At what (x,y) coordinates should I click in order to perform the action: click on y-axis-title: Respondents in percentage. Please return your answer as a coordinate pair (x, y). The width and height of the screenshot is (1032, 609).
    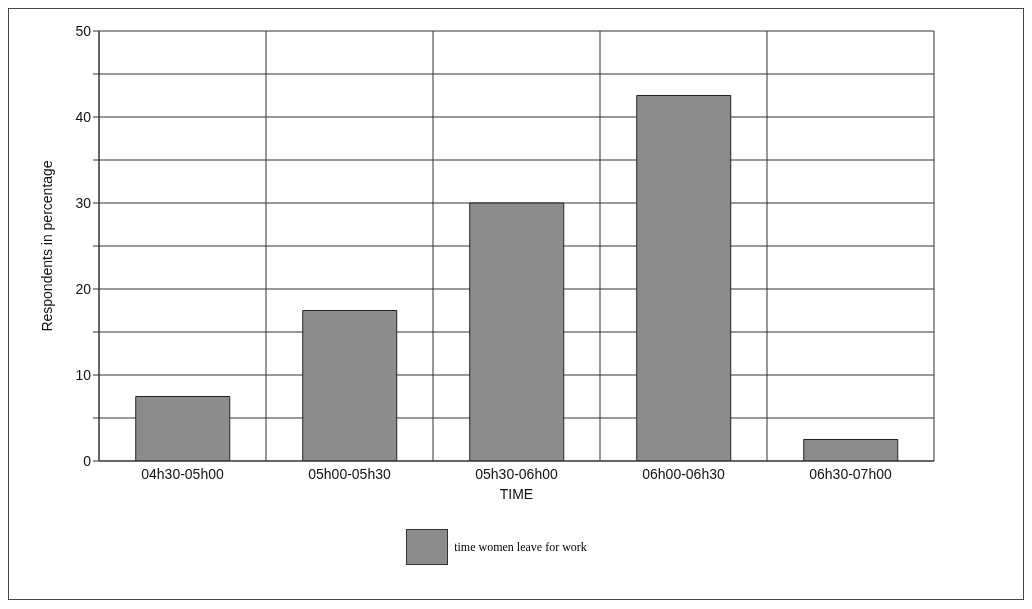
    Looking at the image, I should click on (46, 246).